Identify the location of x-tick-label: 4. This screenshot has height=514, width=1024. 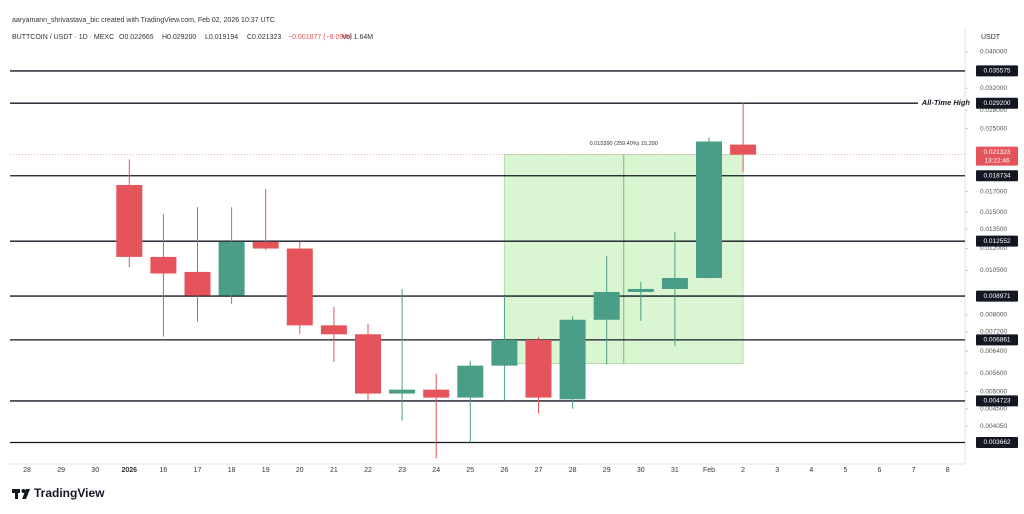
(811, 470).